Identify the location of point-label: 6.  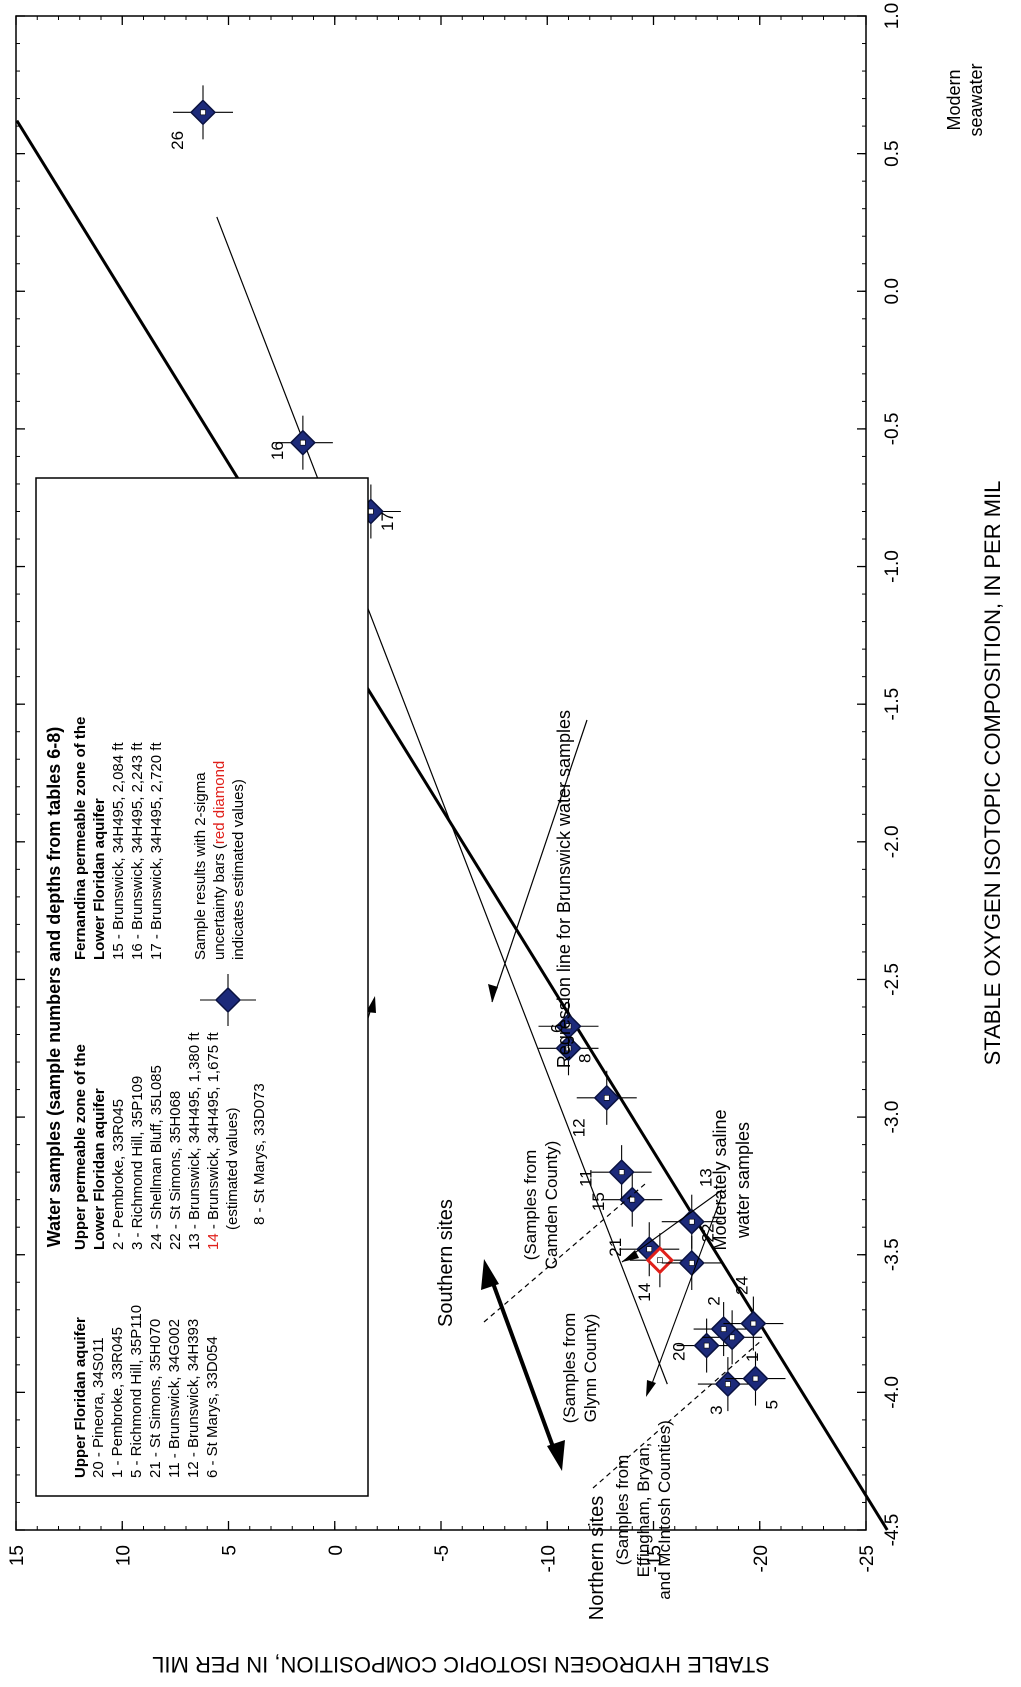
(557, 1028).